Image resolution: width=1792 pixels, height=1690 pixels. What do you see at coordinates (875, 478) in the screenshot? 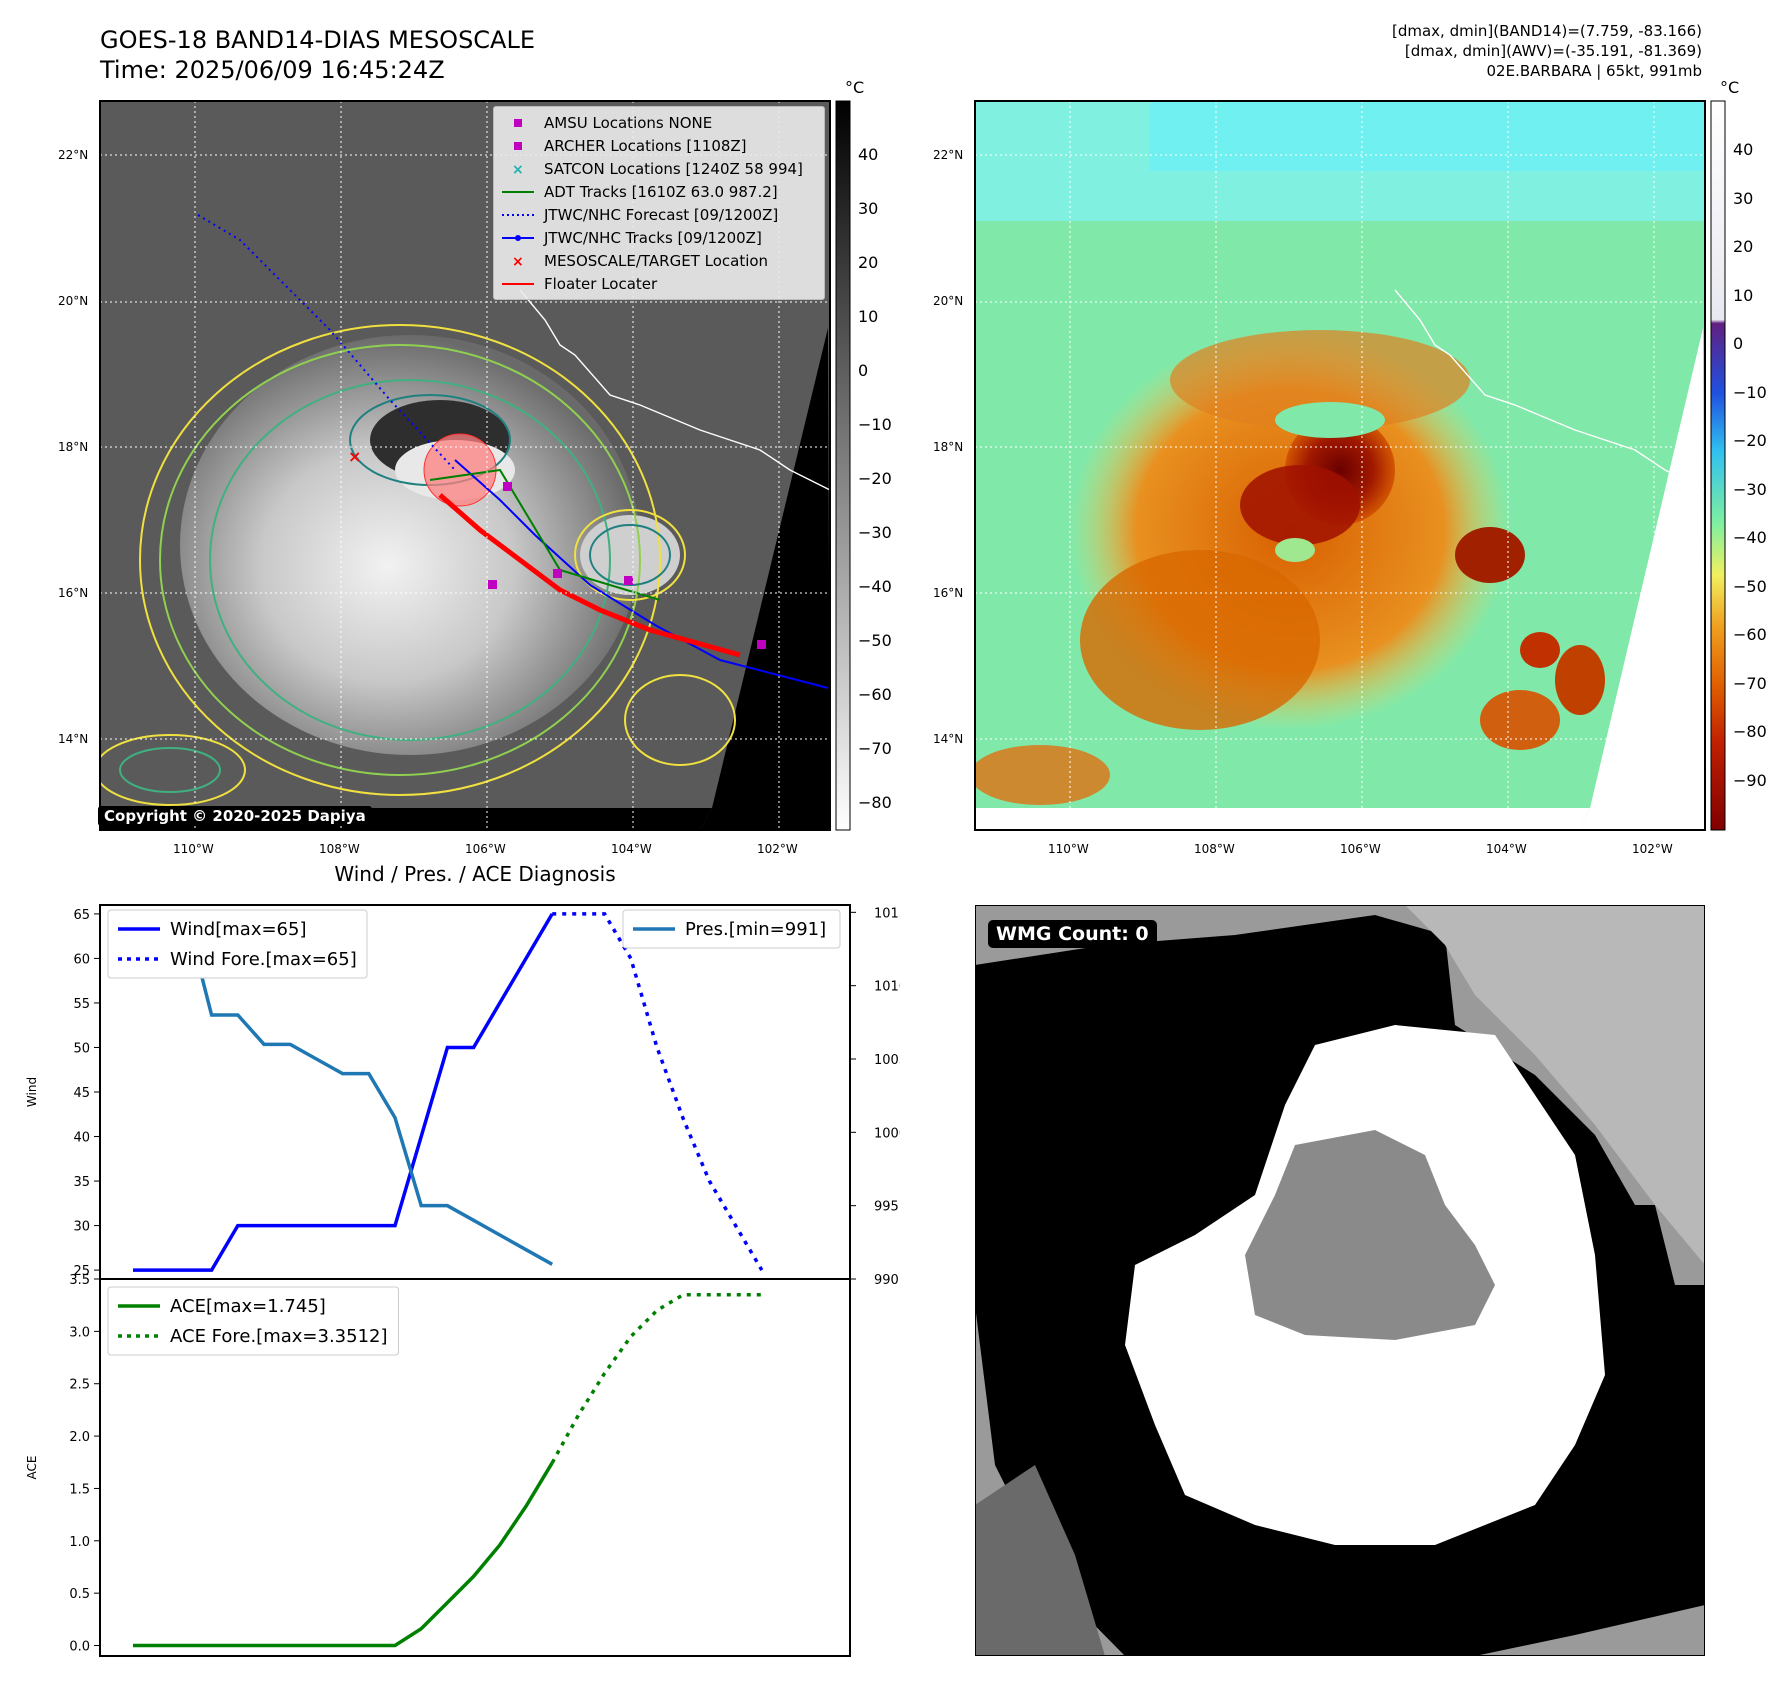
I see `colorbar1-tick: −20` at bounding box center [875, 478].